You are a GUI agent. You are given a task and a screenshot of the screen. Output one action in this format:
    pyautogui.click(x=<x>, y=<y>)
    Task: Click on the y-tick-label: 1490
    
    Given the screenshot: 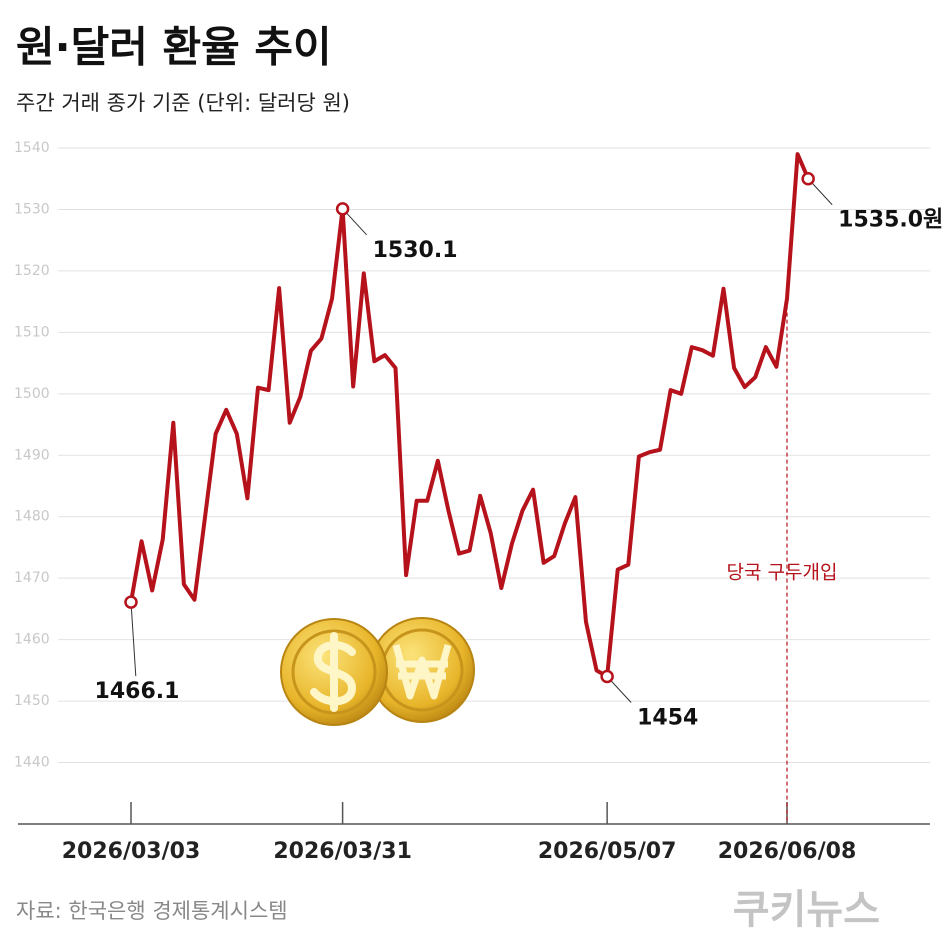 What is the action you would take?
    pyautogui.click(x=32, y=455)
    